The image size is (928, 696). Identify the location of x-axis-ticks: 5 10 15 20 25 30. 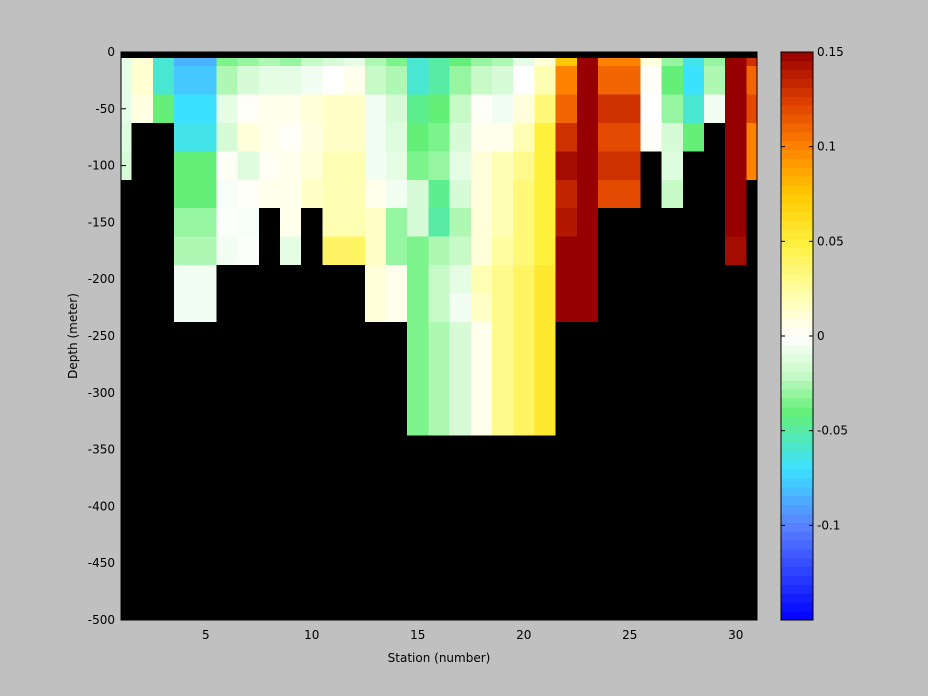
(472, 628).